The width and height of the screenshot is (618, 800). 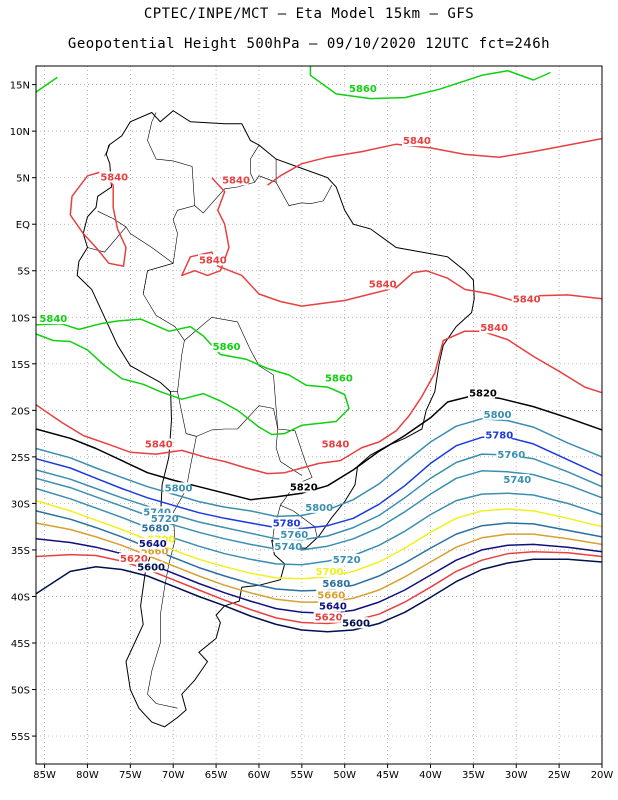 I want to click on lon-tick-label: 80W, so click(x=87, y=775).